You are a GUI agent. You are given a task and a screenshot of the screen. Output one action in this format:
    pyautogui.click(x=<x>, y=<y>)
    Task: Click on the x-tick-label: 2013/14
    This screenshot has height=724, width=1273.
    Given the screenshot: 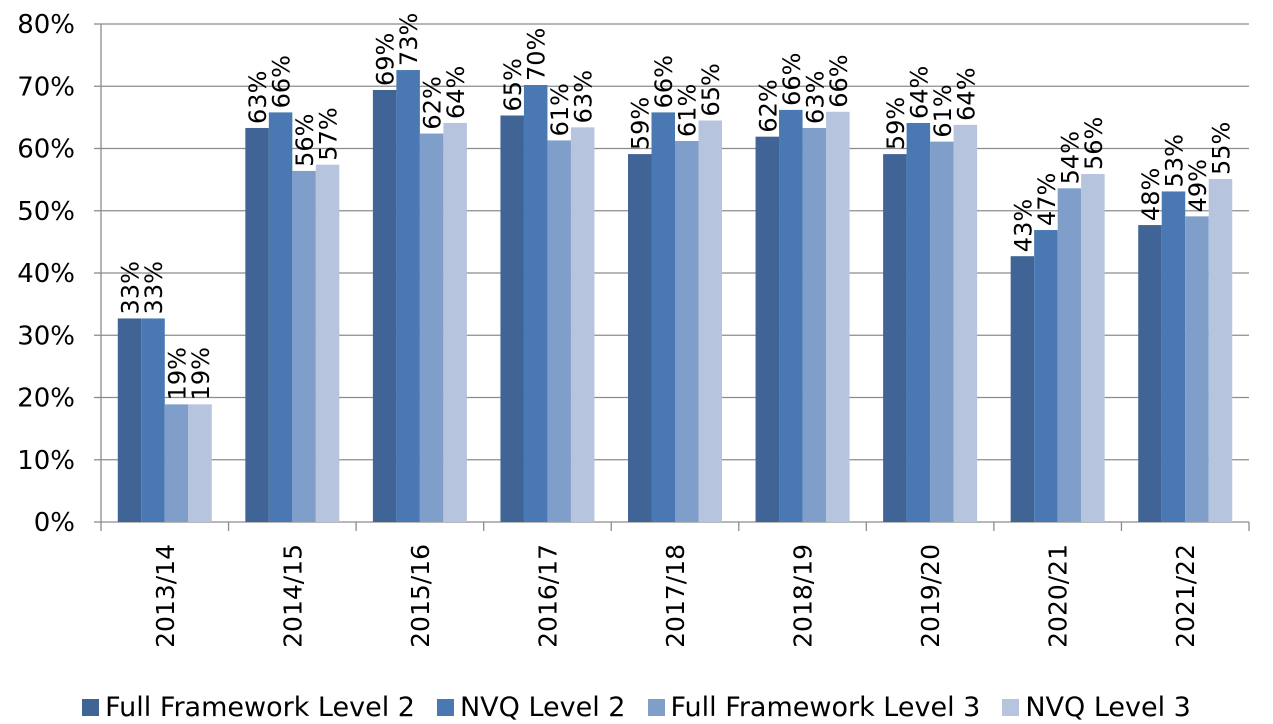 What is the action you would take?
    pyautogui.click(x=165, y=596)
    